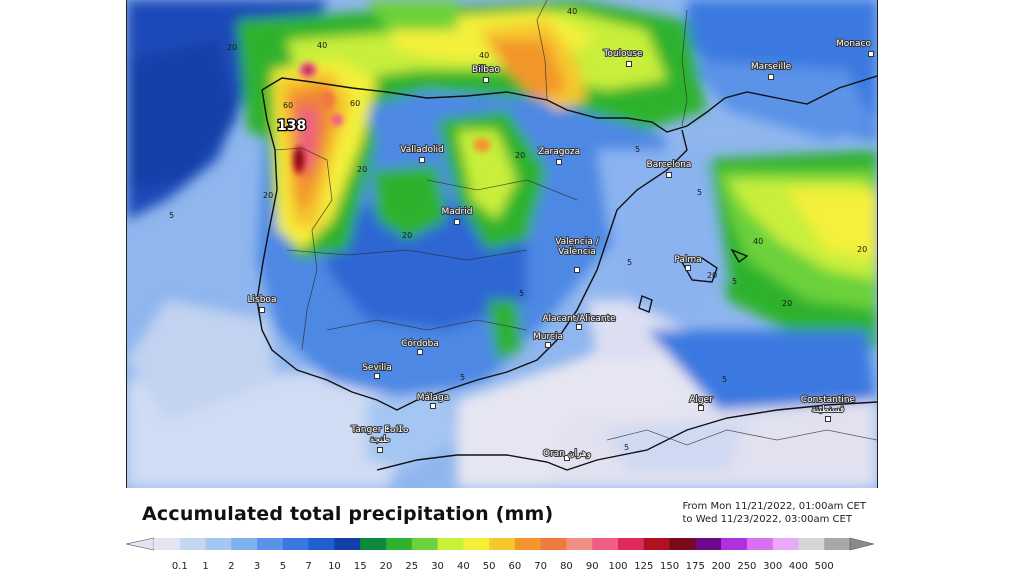 The width and height of the screenshot is (1024, 575). I want to click on city-alger: Alger, so click(701, 402).